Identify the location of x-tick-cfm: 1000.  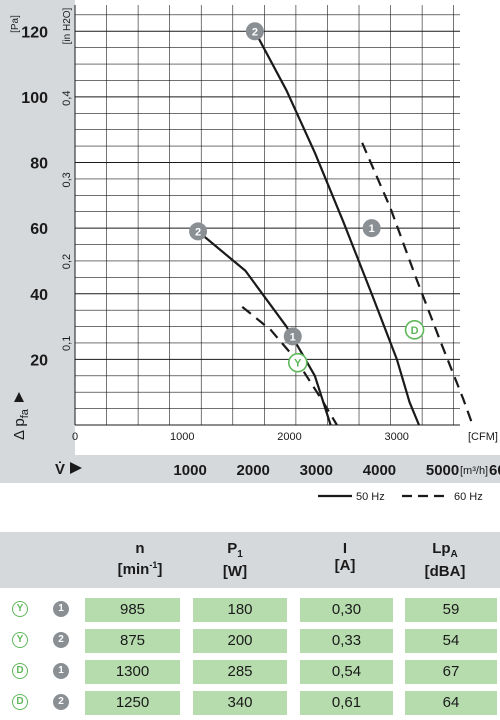
(182, 437).